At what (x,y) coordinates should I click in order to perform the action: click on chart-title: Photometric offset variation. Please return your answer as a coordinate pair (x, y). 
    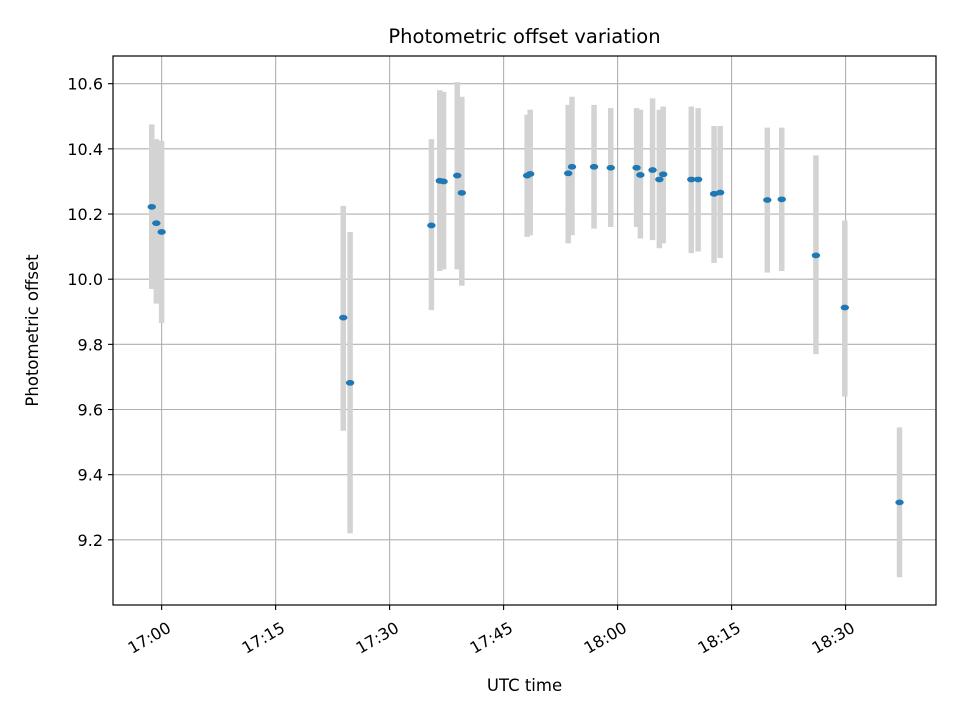
    Looking at the image, I should click on (524, 36).